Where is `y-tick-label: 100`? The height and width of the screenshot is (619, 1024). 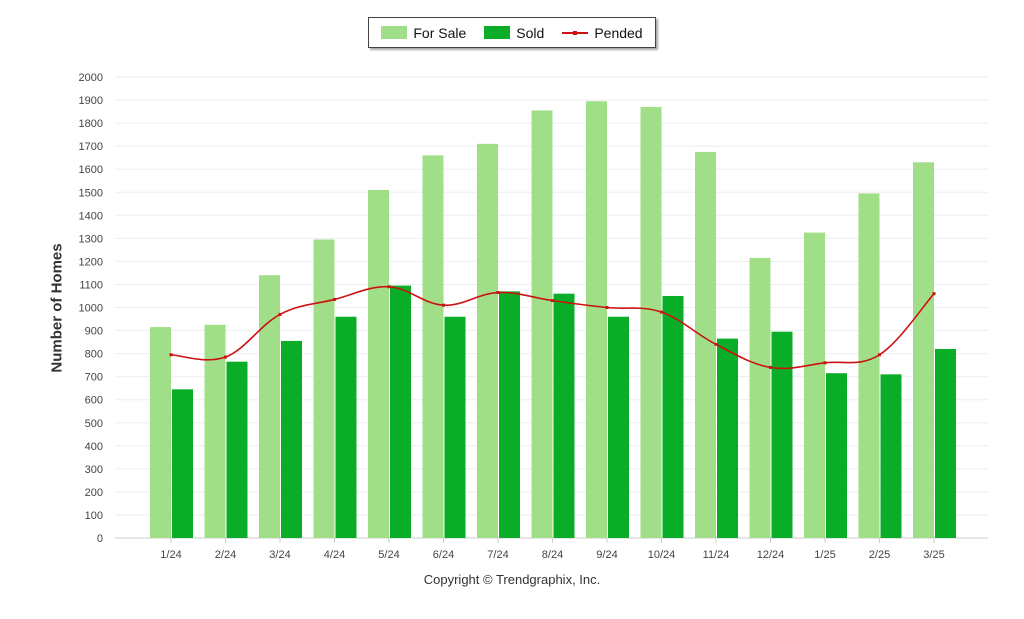 y-tick-label: 100 is located at coordinates (94, 516).